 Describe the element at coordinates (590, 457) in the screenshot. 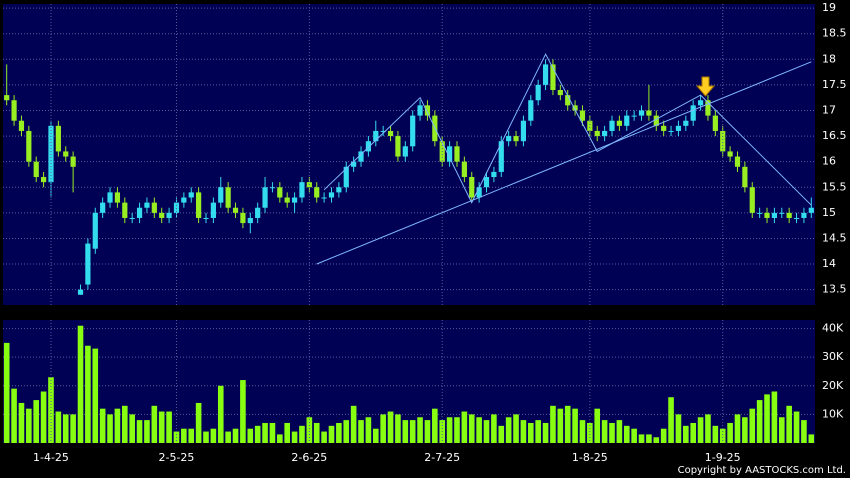

I see `x-tick-label: 1-8-25` at that location.